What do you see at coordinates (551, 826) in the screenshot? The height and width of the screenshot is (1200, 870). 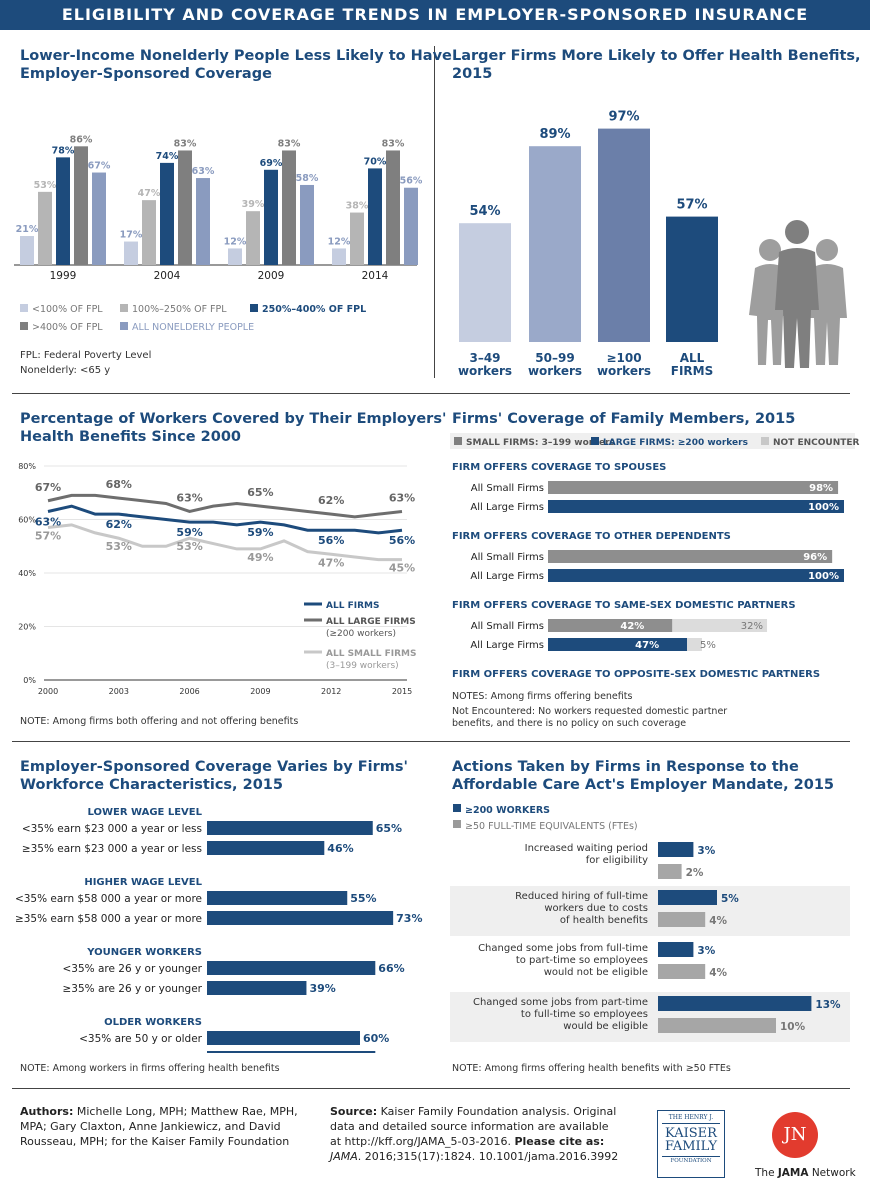 I see `legend-label: ≥50 FULL-TIME EQUIVALENTS (FTEs)` at bounding box center [551, 826].